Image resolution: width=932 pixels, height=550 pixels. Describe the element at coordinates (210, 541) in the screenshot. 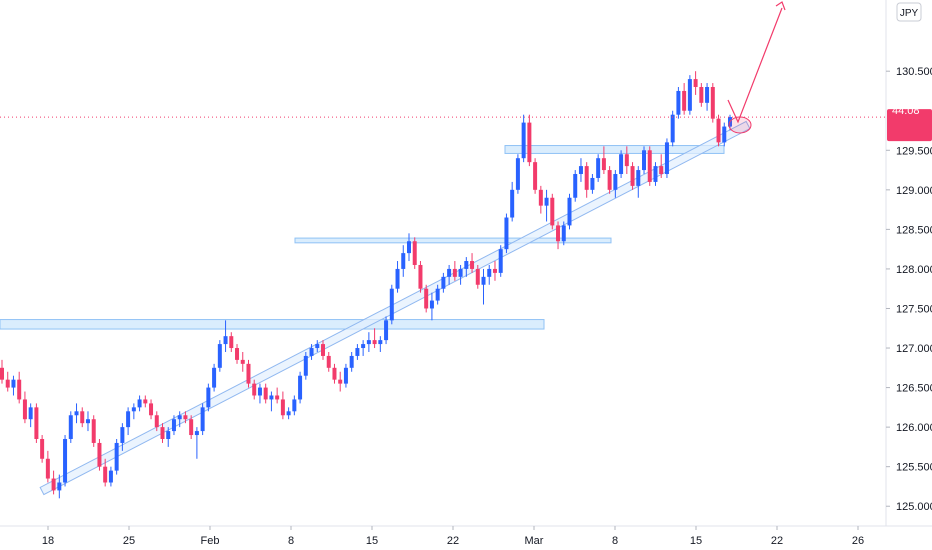

I see `time-tick-label: Feb` at that location.